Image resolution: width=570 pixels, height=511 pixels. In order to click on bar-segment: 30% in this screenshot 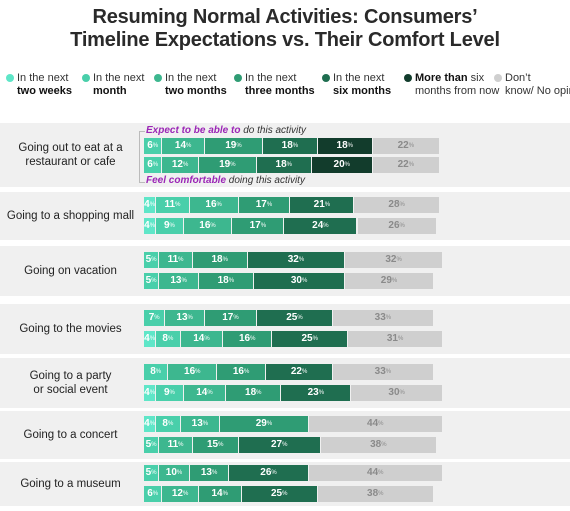, I will do `click(397, 393)`.